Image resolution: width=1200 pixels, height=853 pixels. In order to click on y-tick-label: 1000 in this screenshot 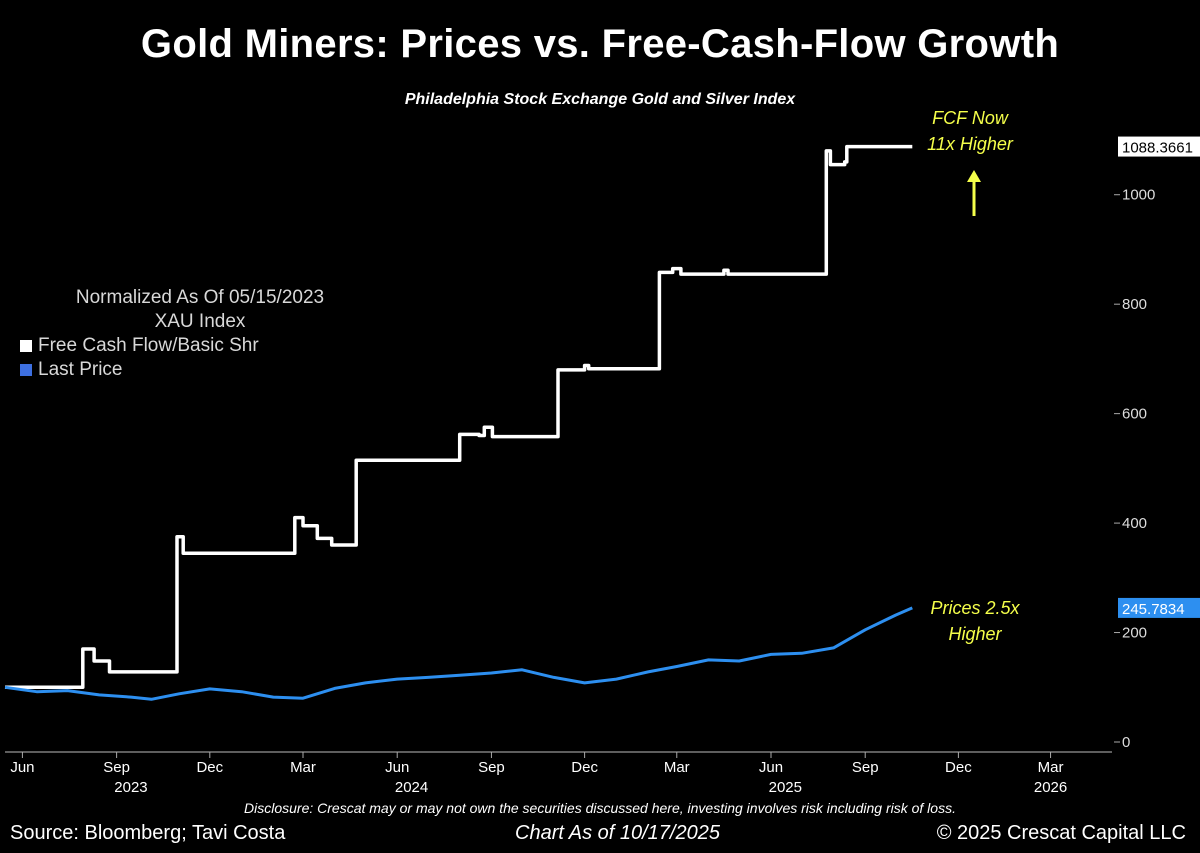, I will do `click(1138, 195)`.